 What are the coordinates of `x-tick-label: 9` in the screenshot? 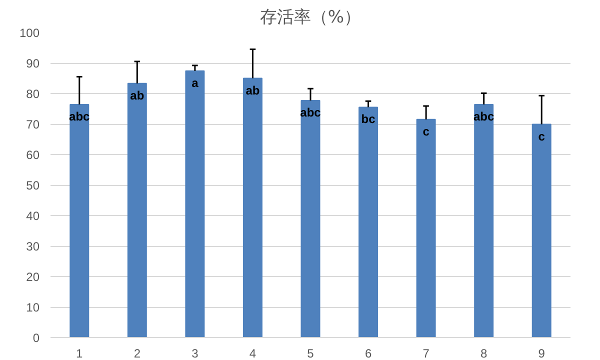 It's located at (542, 353).